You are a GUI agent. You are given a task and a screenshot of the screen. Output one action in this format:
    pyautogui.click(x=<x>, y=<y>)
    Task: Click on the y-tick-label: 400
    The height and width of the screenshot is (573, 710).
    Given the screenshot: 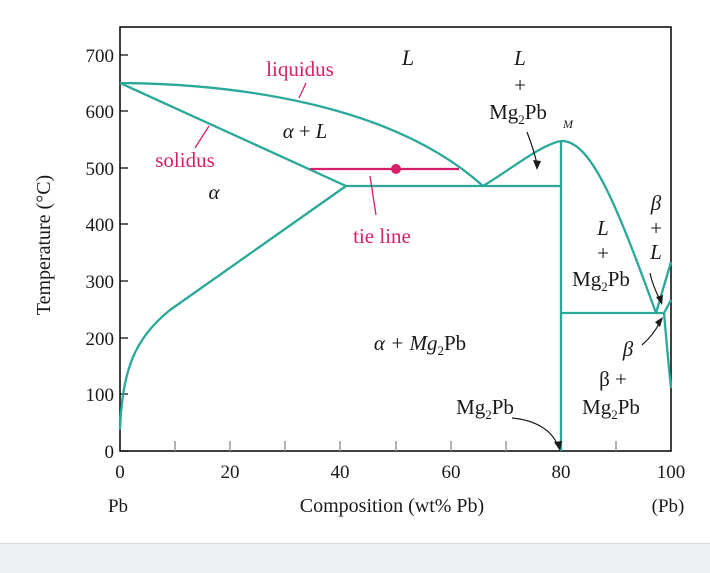 What is the action you would take?
    pyautogui.click(x=100, y=225)
    